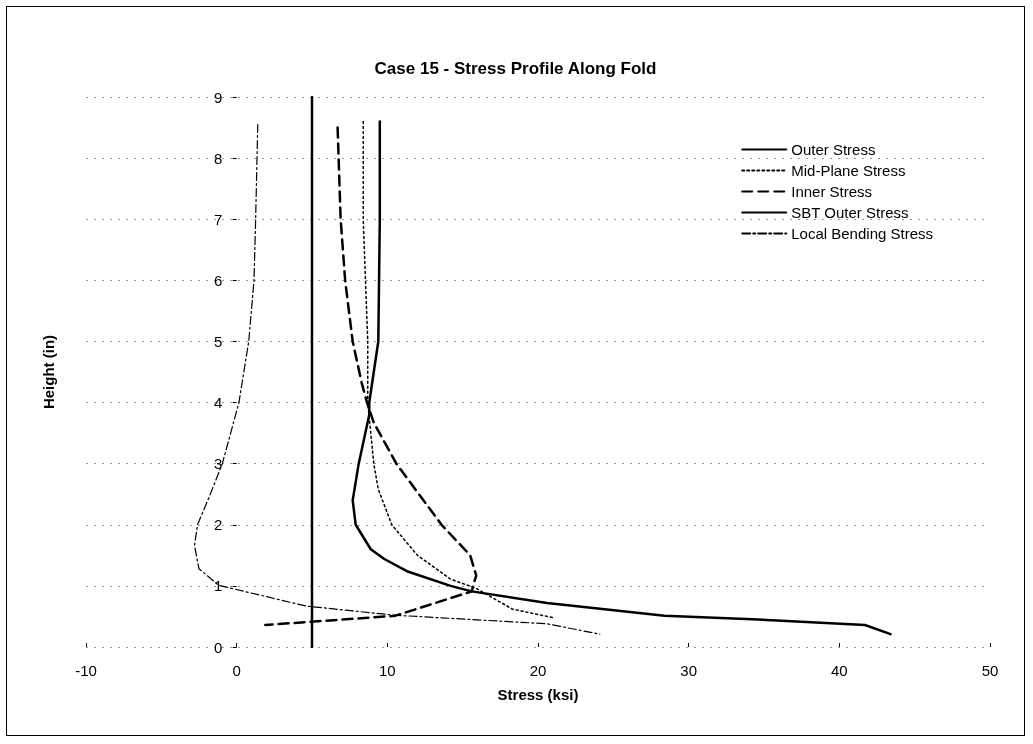  What do you see at coordinates (218, 219) in the screenshot?
I see `y-tick-label: 7` at bounding box center [218, 219].